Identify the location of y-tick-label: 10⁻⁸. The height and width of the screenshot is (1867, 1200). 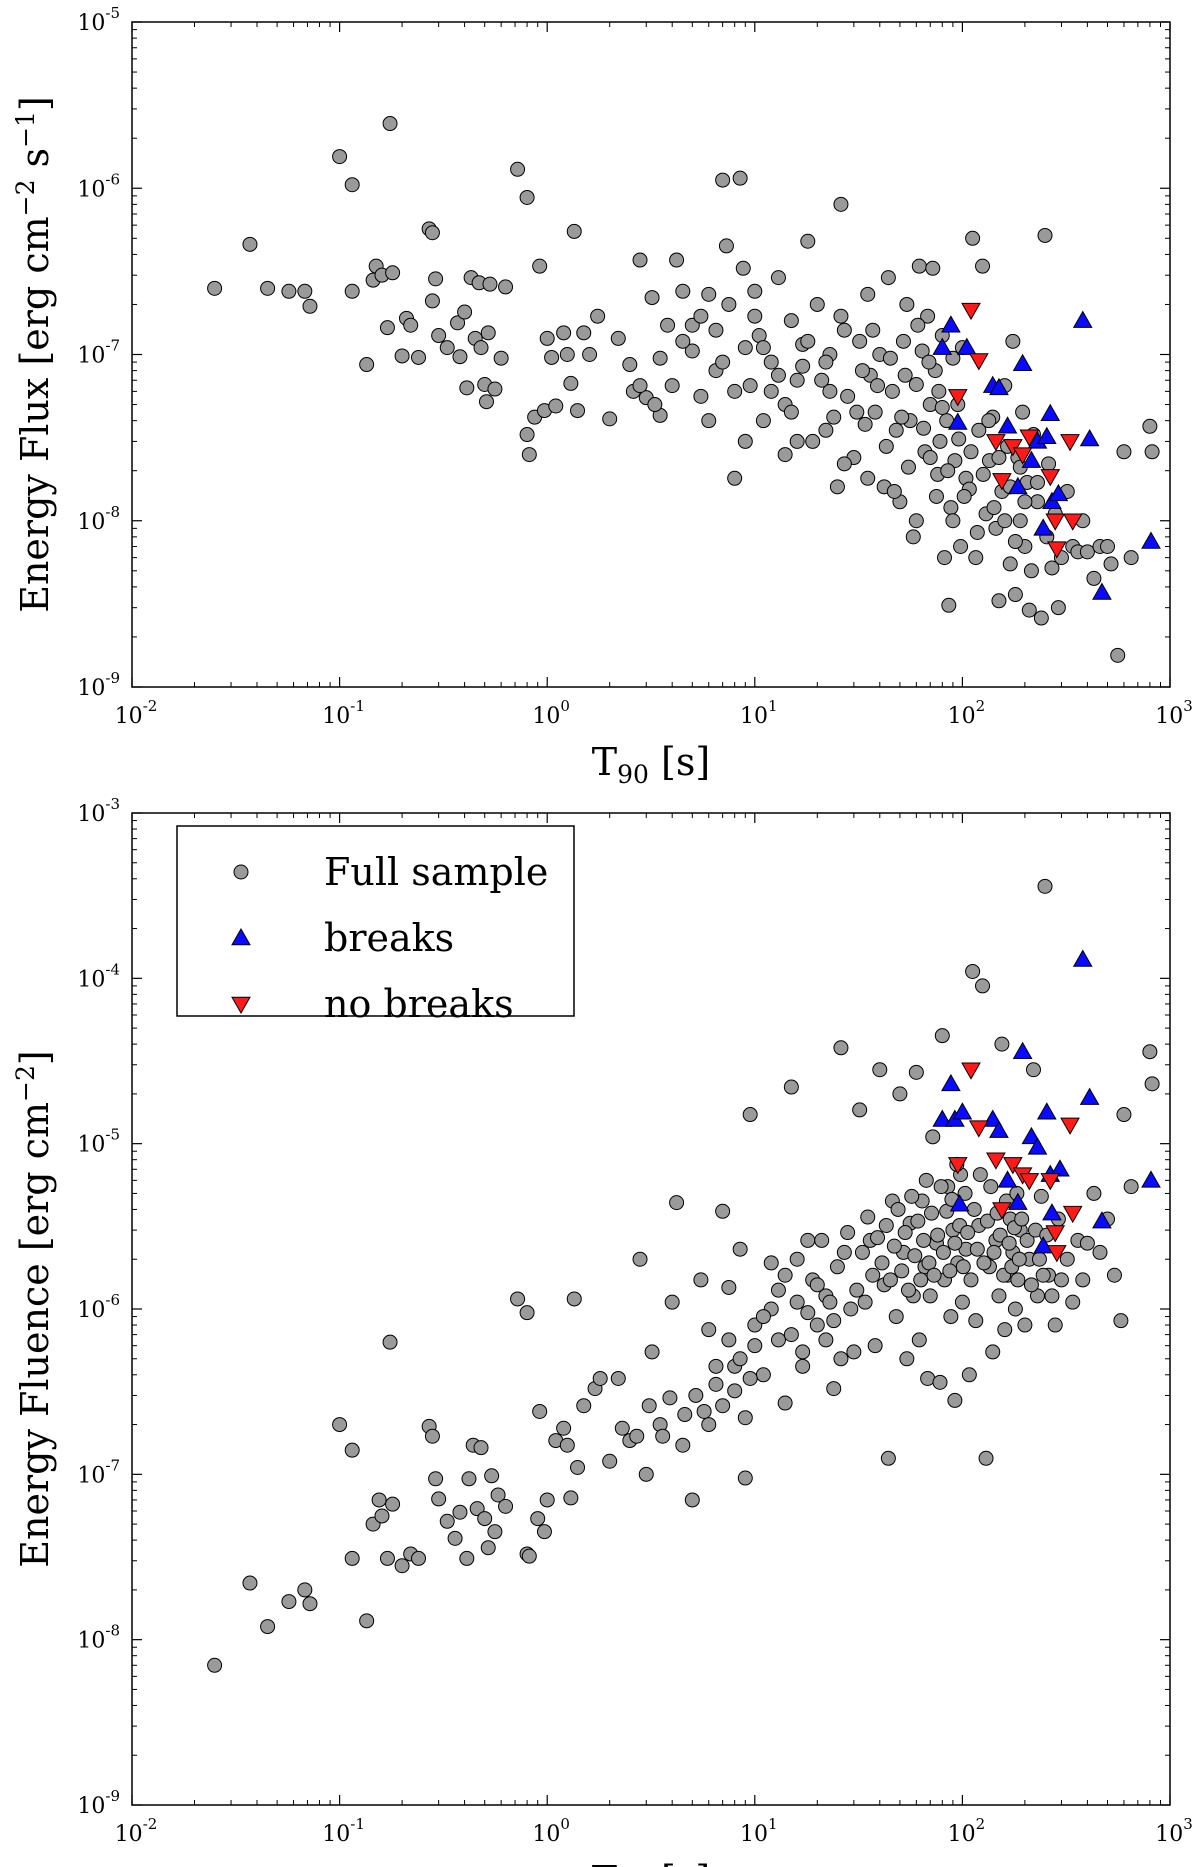
(98, 1638).